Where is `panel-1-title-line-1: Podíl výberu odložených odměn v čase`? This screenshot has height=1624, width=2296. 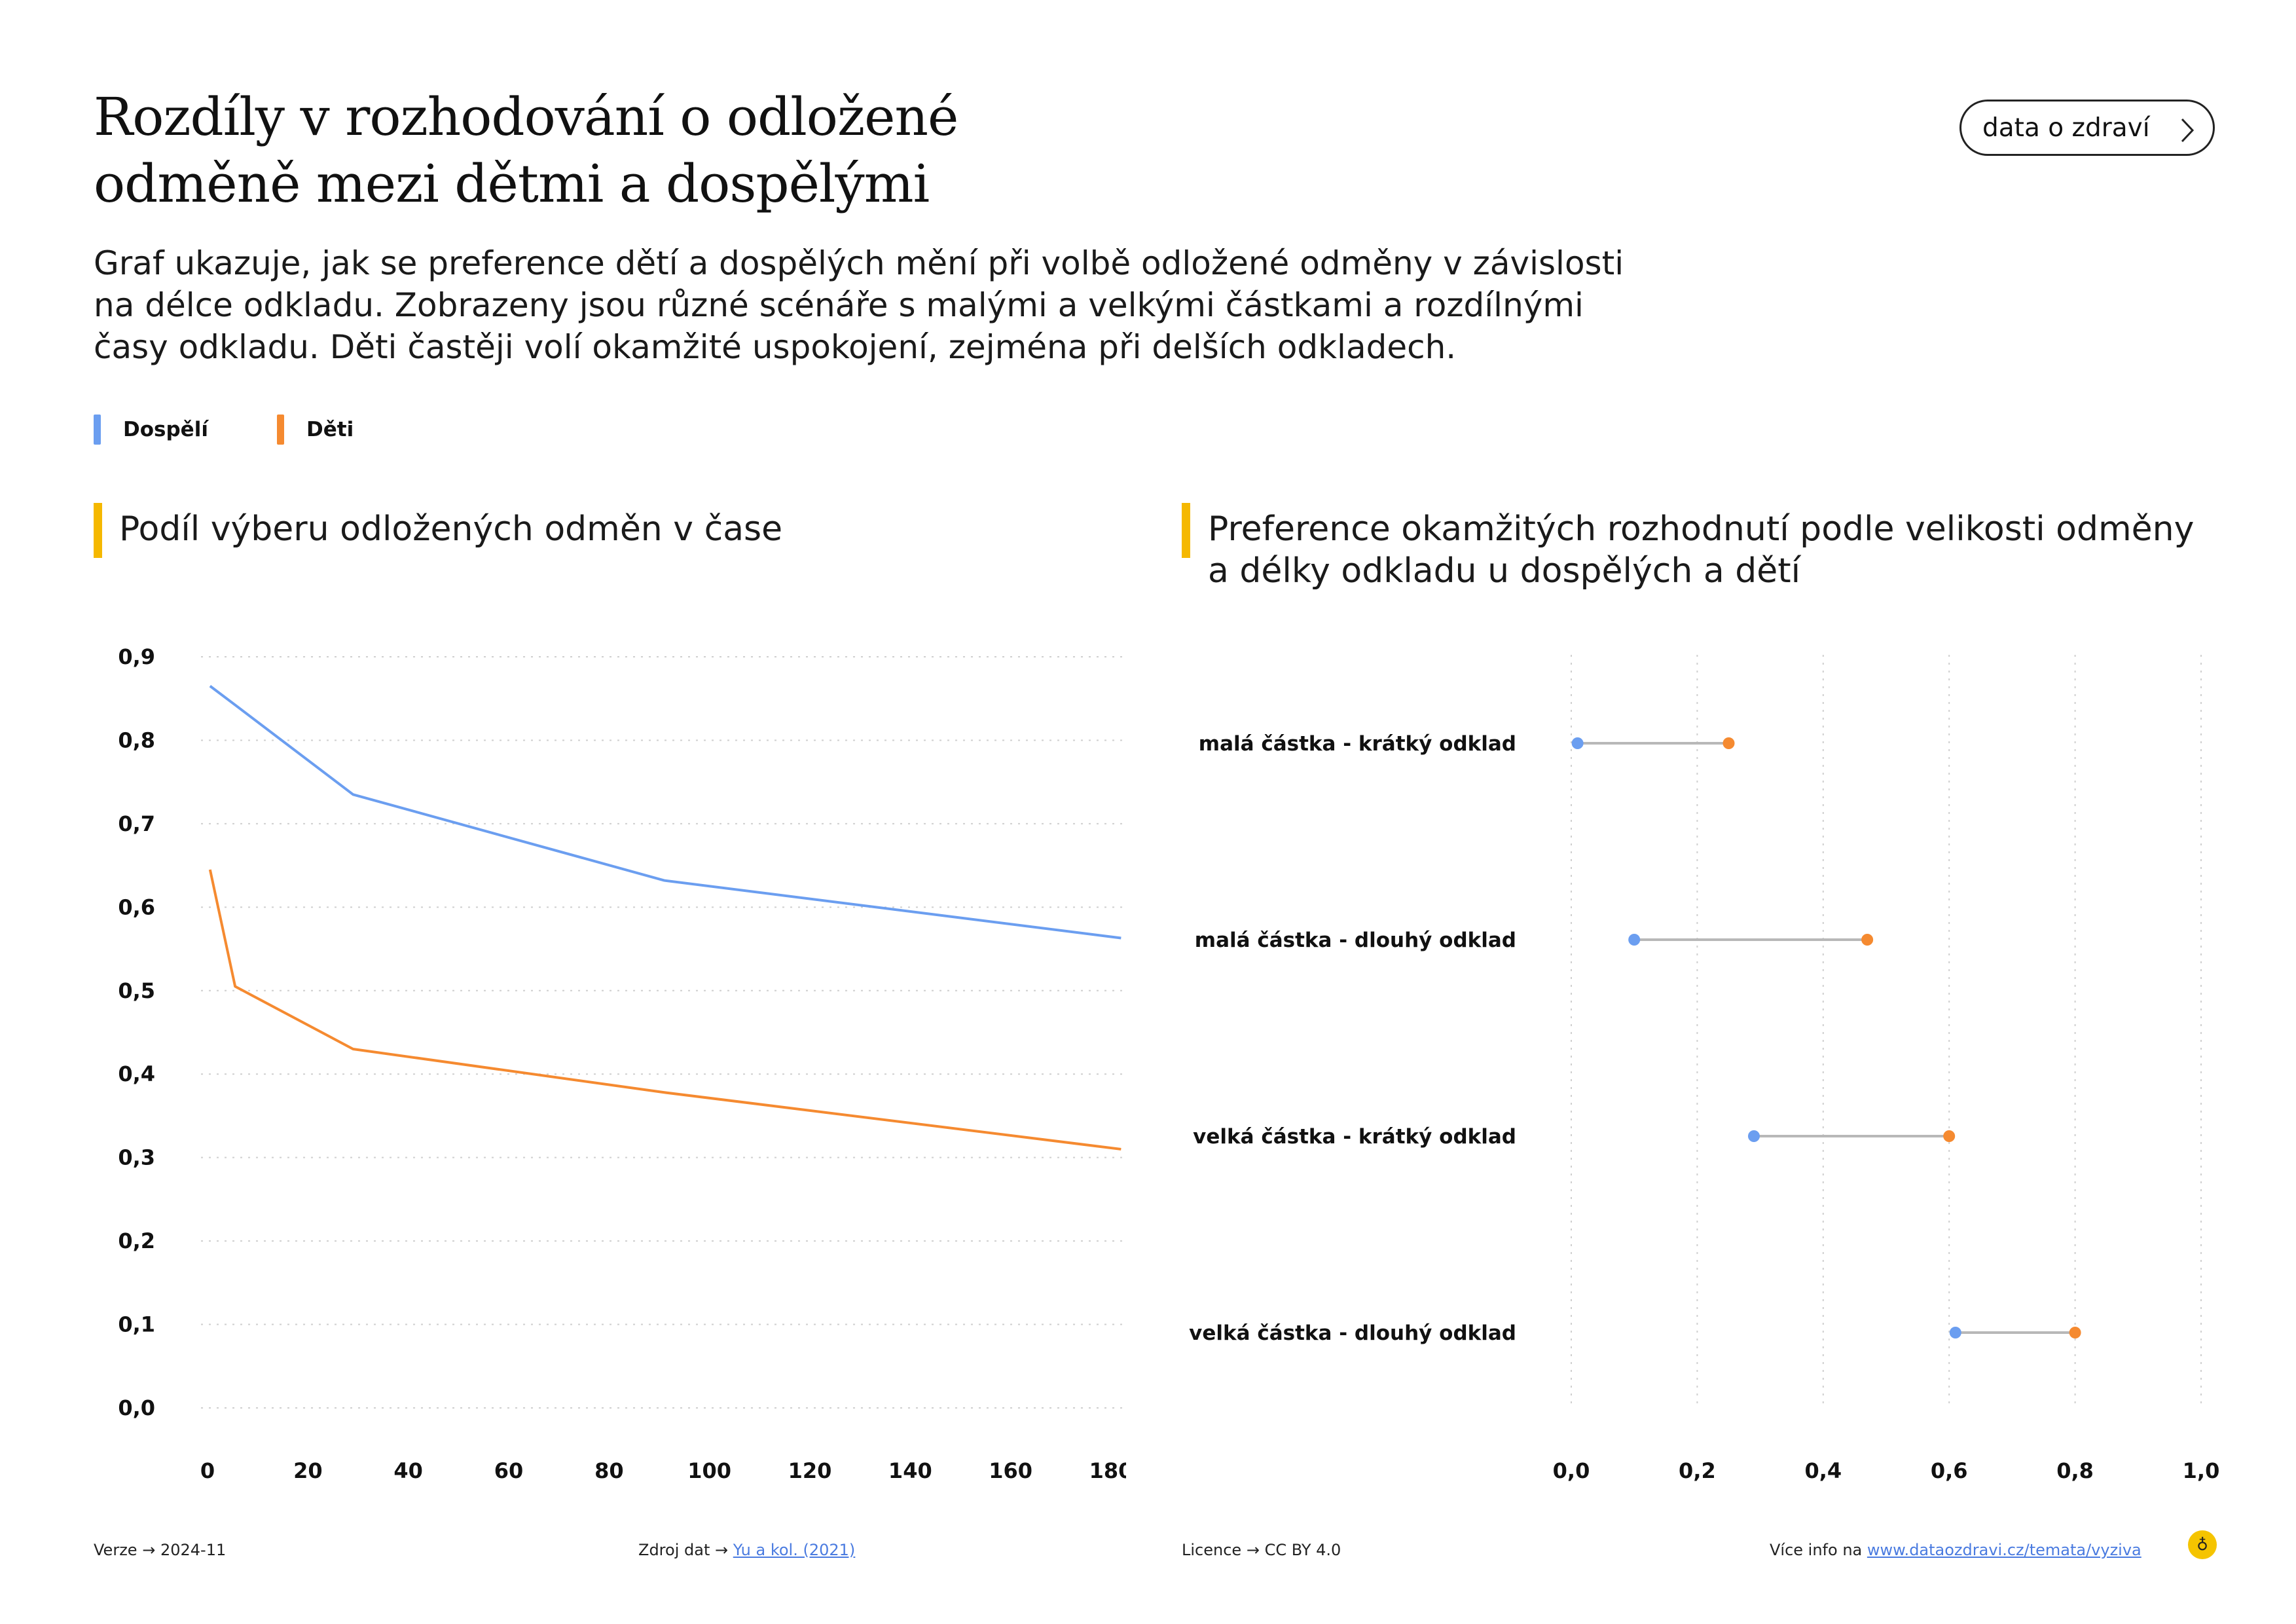 panel-1-title-line-1: Podíl výberu odložených odměn v čase is located at coordinates (451, 529).